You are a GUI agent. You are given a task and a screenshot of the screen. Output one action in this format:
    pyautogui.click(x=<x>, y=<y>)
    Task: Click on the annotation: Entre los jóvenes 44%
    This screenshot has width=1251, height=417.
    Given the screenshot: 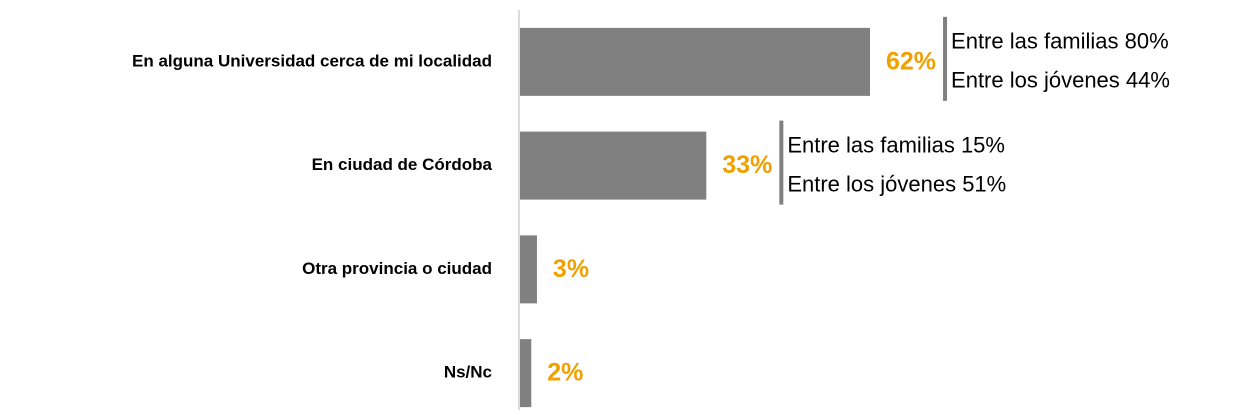 What is the action you would take?
    pyautogui.click(x=1060, y=80)
    